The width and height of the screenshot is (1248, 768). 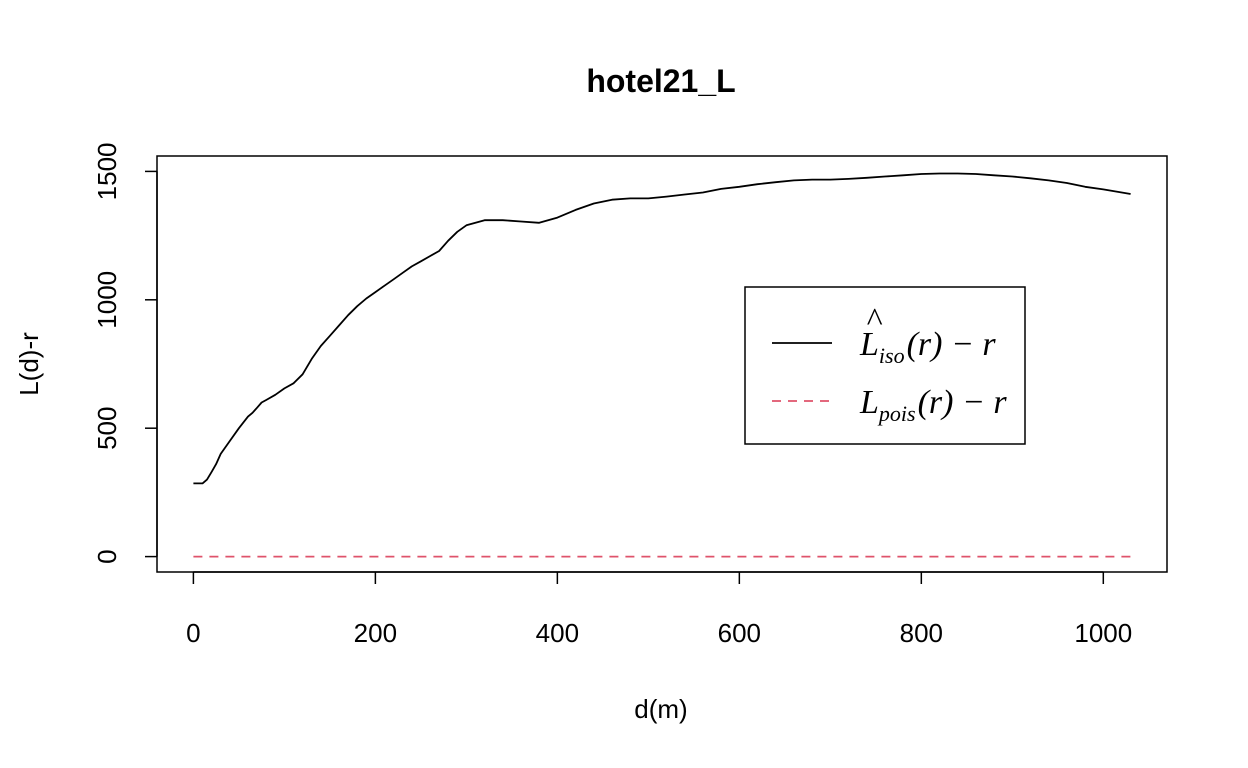 What do you see at coordinates (193, 633) in the screenshot?
I see `x-tick-label: 0` at bounding box center [193, 633].